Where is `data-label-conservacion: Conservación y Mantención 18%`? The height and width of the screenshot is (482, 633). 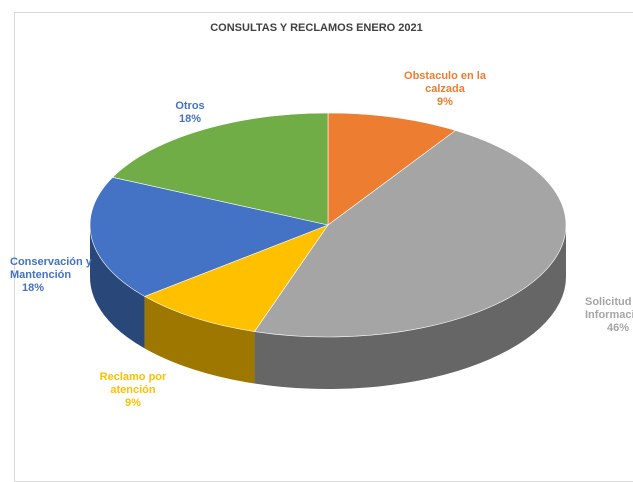 data-label-conservacion: Conservación y Mantención 18% is located at coordinates (65, 275).